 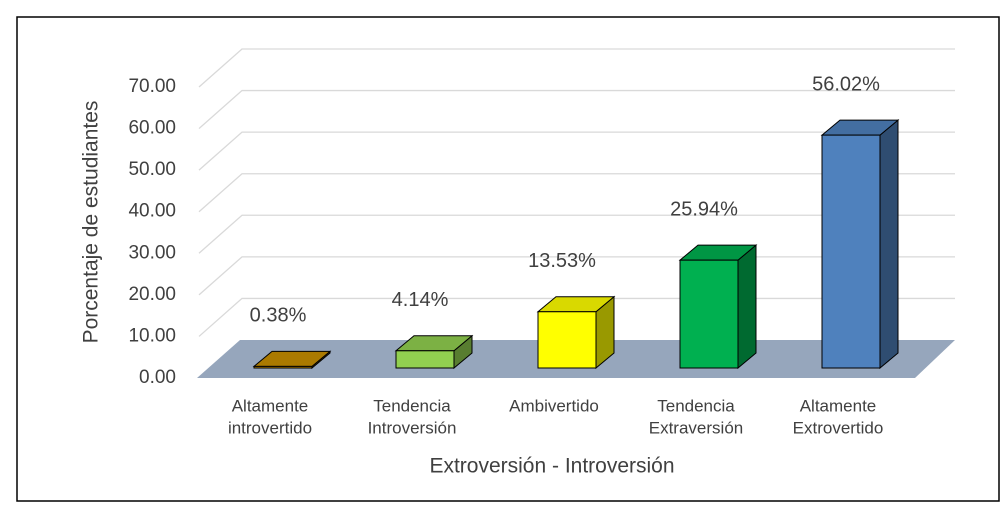 What do you see at coordinates (152, 252) in the screenshot?
I see `y-tick-label: 30.00` at bounding box center [152, 252].